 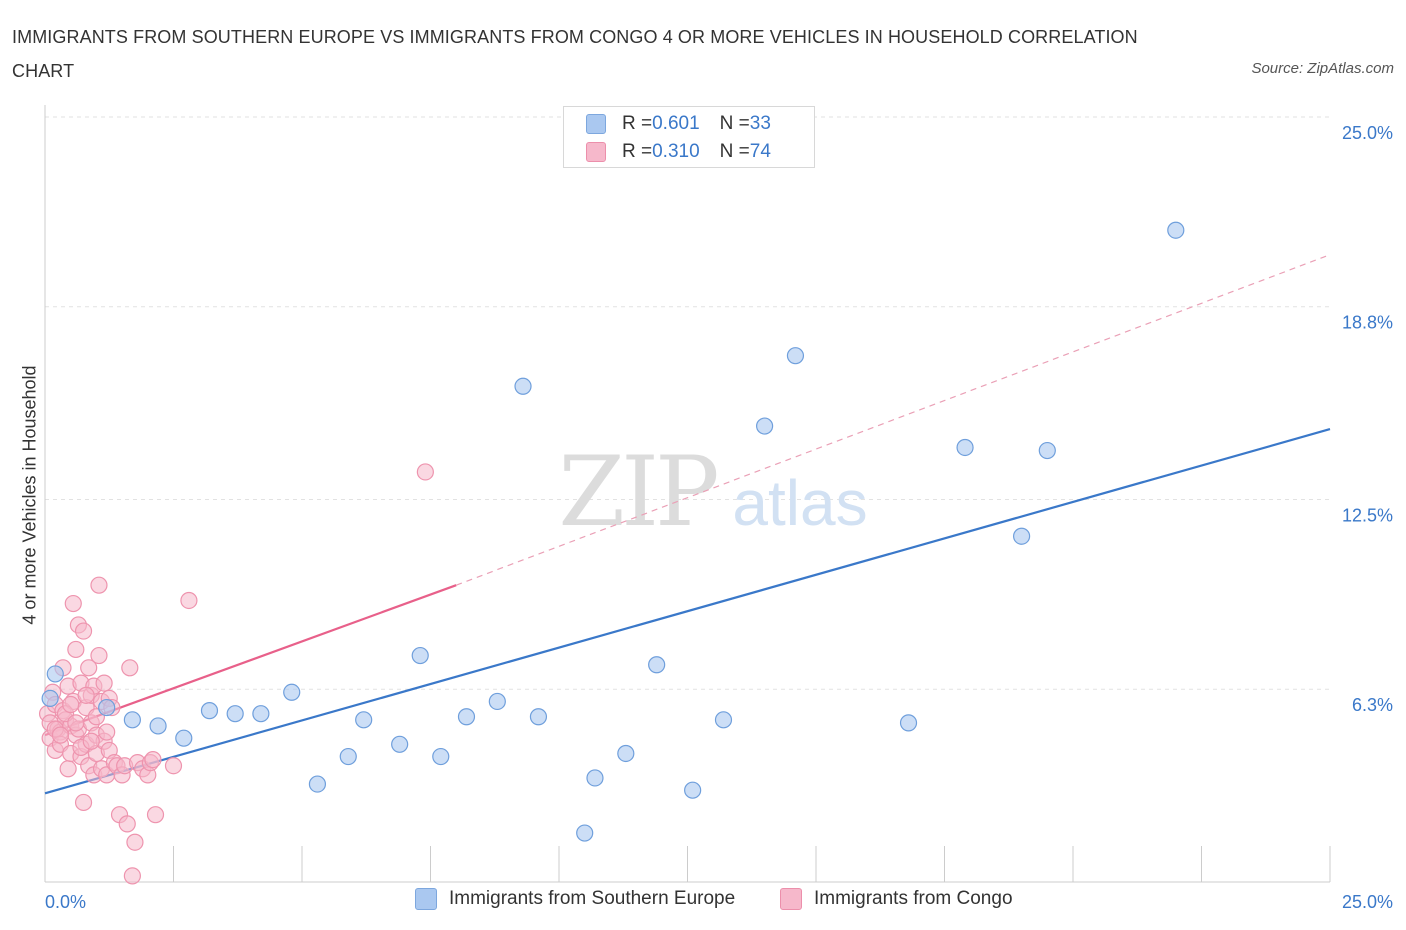 I want to click on y-tick-label: 6.3%, so click(x=1372, y=705).